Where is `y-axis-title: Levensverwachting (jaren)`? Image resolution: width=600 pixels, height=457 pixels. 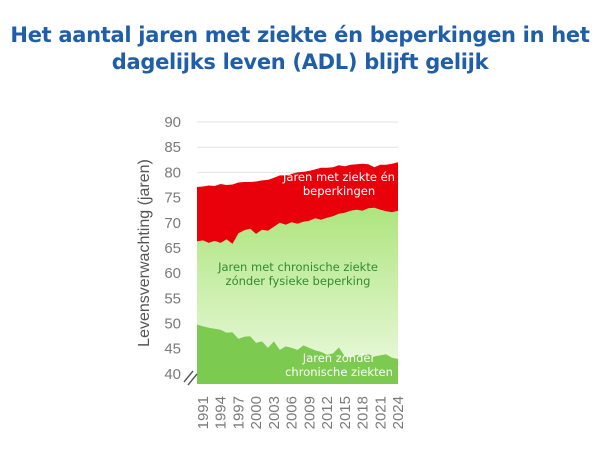 y-axis-title: Levensverwachting (jaren) is located at coordinates (144, 253).